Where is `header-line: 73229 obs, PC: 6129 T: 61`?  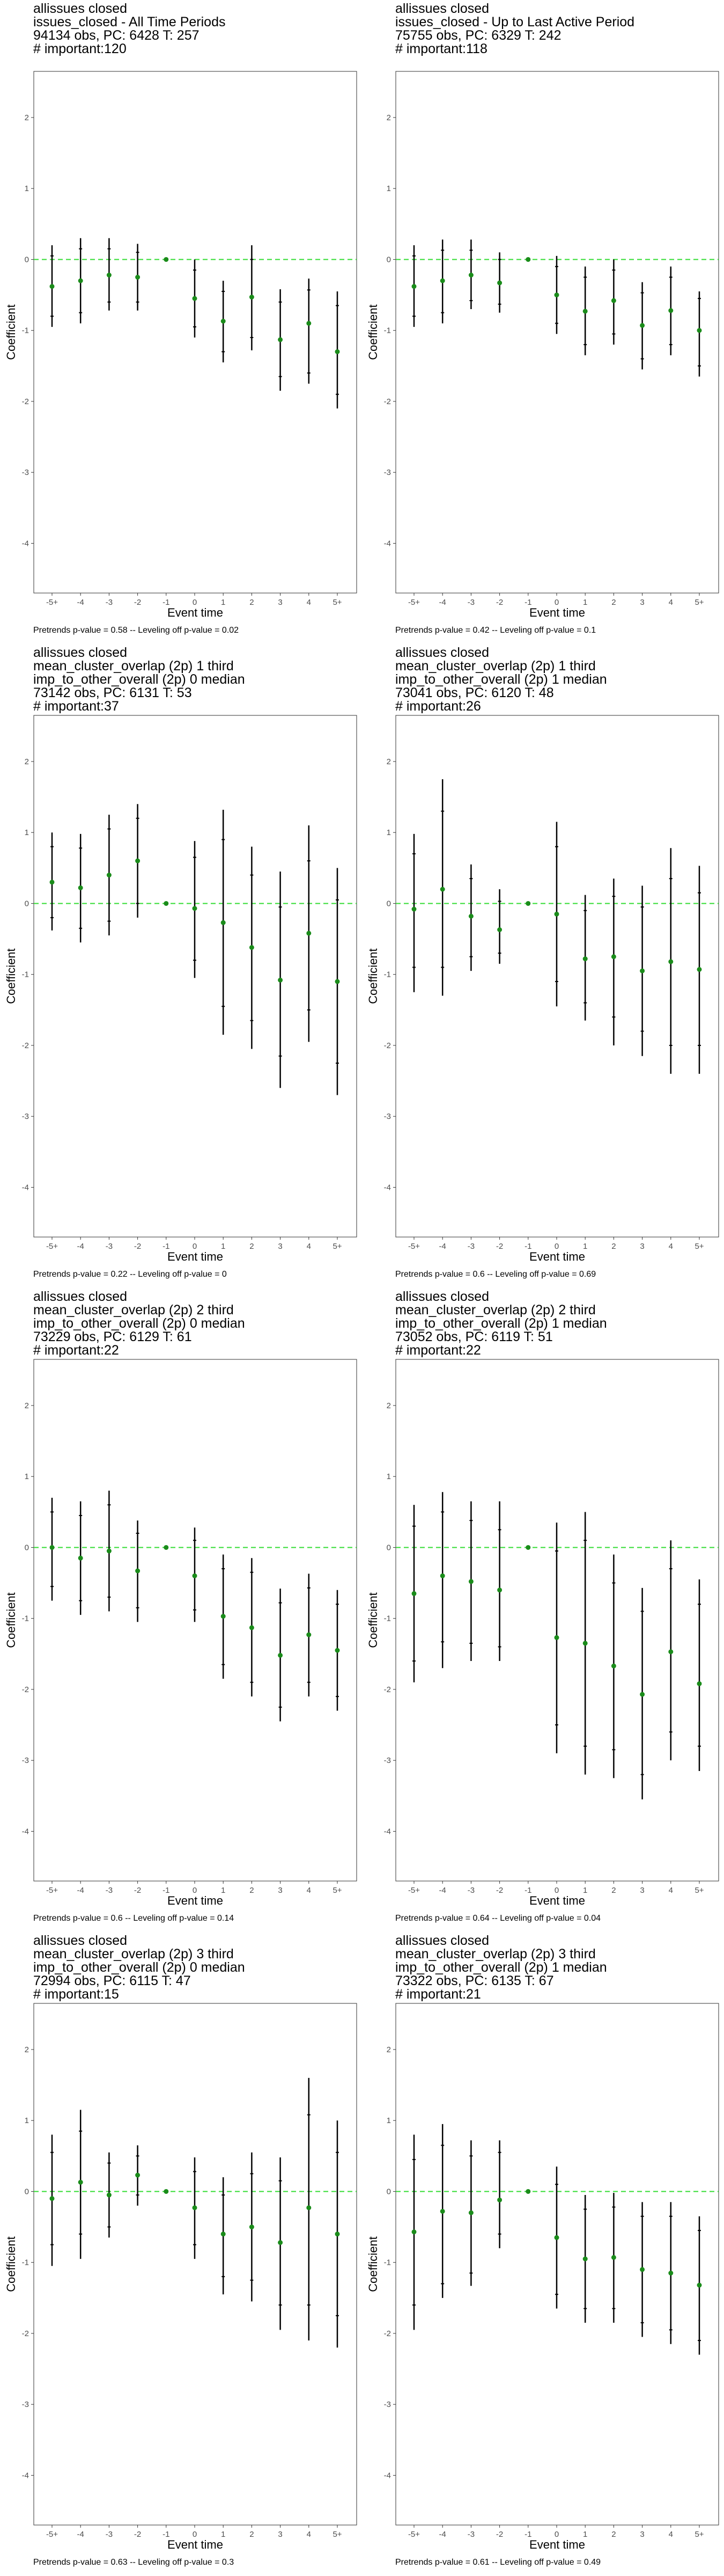 header-line: 73229 obs, PC: 6129 T: 61 is located at coordinates (112, 1336).